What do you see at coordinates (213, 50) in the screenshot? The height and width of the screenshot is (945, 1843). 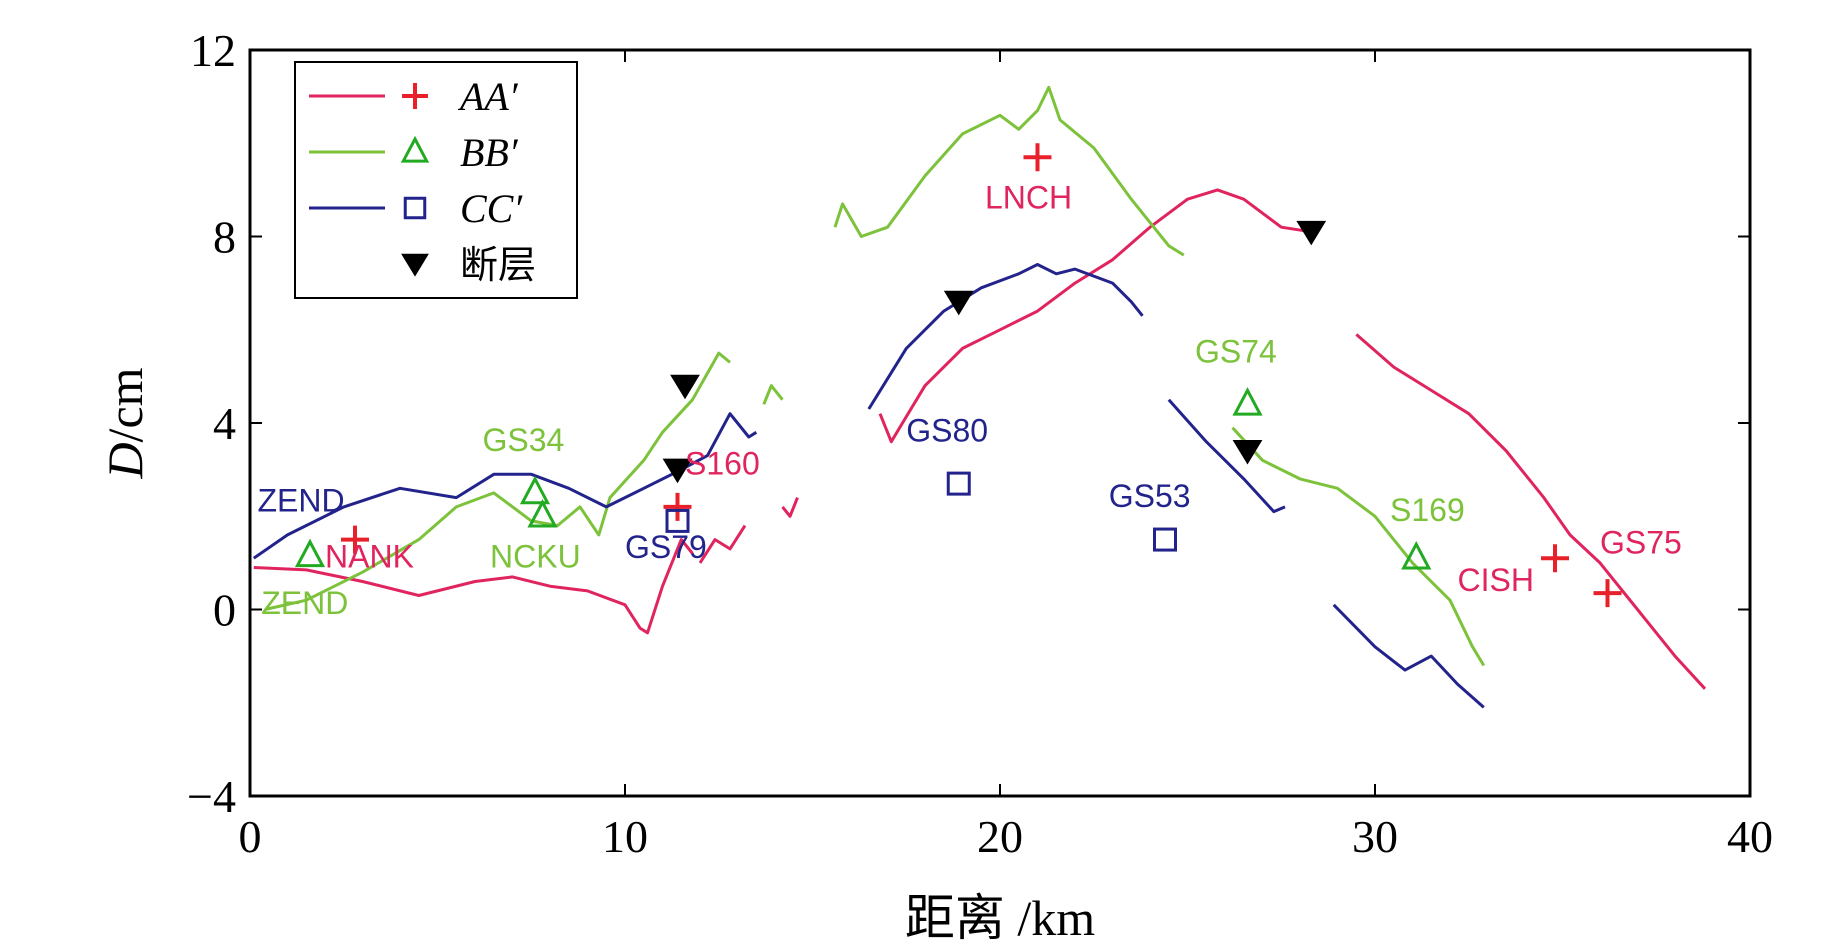 I see `y-tick-label-4: 12` at bounding box center [213, 50].